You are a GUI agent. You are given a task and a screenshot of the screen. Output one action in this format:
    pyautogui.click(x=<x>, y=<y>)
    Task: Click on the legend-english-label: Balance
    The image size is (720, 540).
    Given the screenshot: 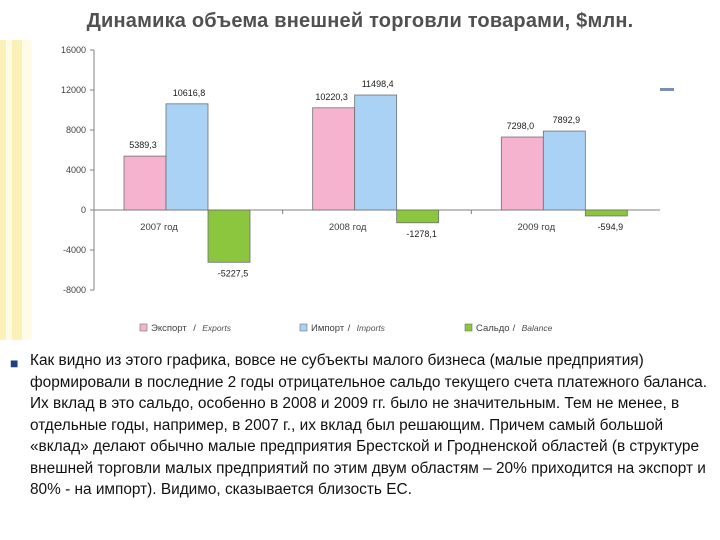 What is the action you would take?
    pyautogui.click(x=537, y=328)
    